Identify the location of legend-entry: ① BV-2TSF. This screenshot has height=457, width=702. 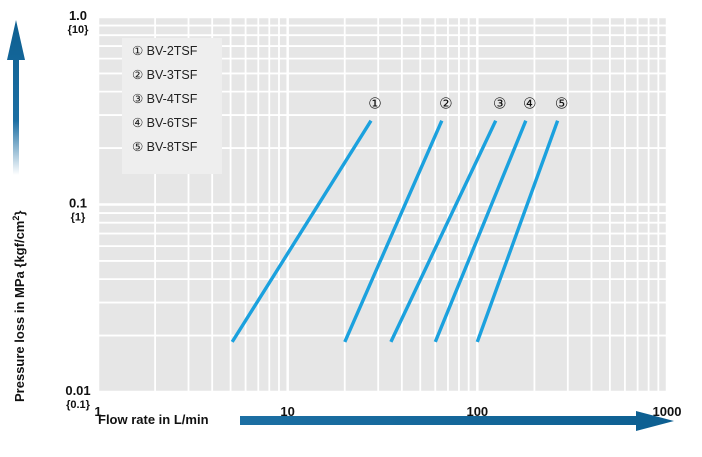
(165, 51).